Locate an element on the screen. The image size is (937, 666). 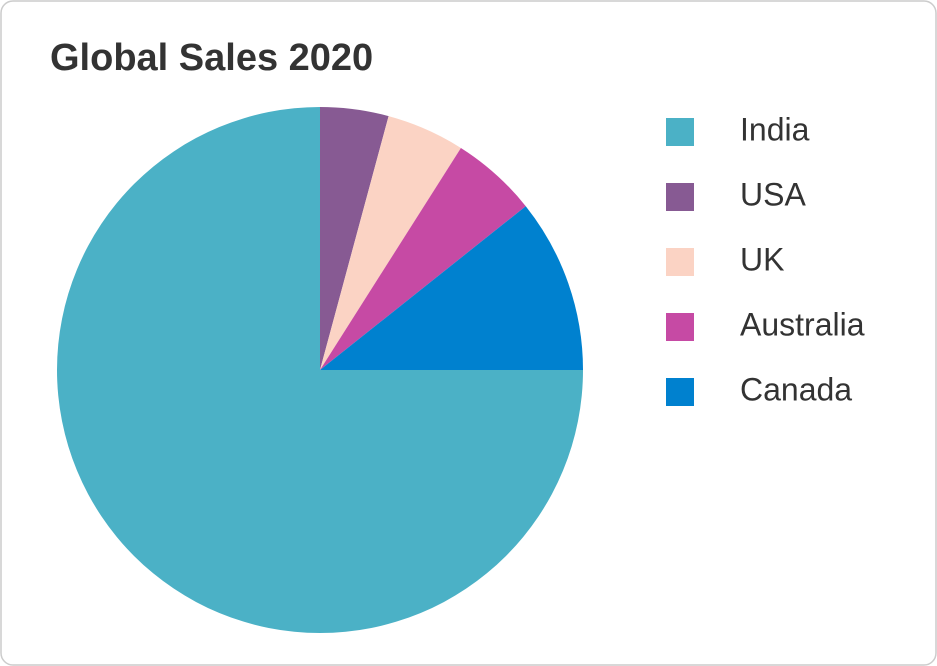
legend-label: UK is located at coordinates (762, 259).